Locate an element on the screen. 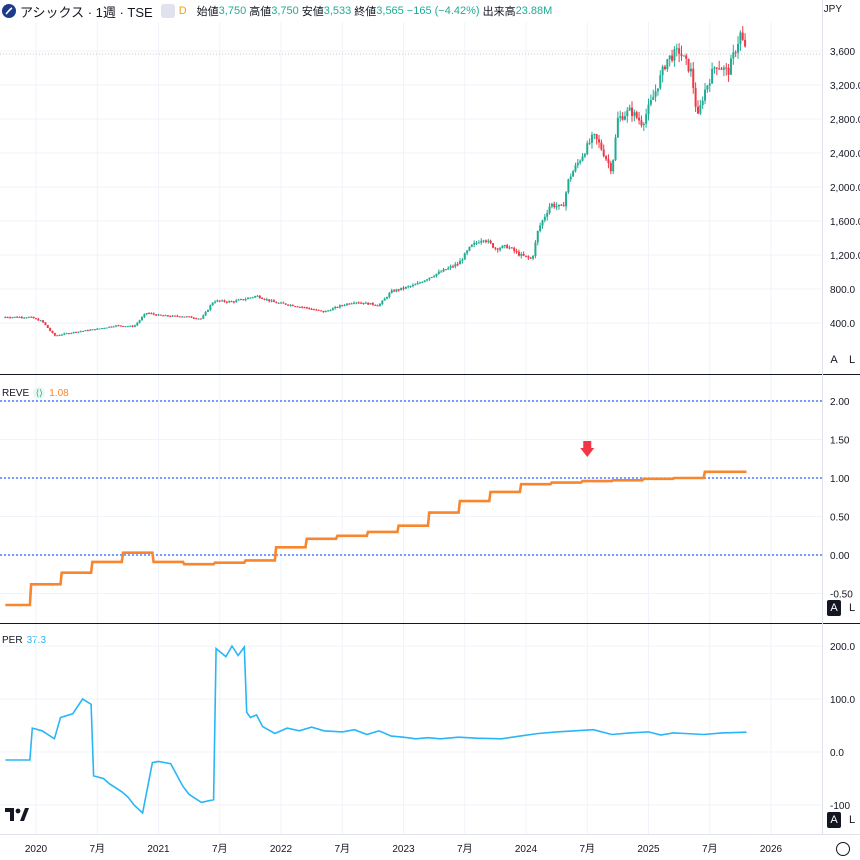 This screenshot has height=860, width=860. price-tick-label: 1,200.0 is located at coordinates (845, 256).